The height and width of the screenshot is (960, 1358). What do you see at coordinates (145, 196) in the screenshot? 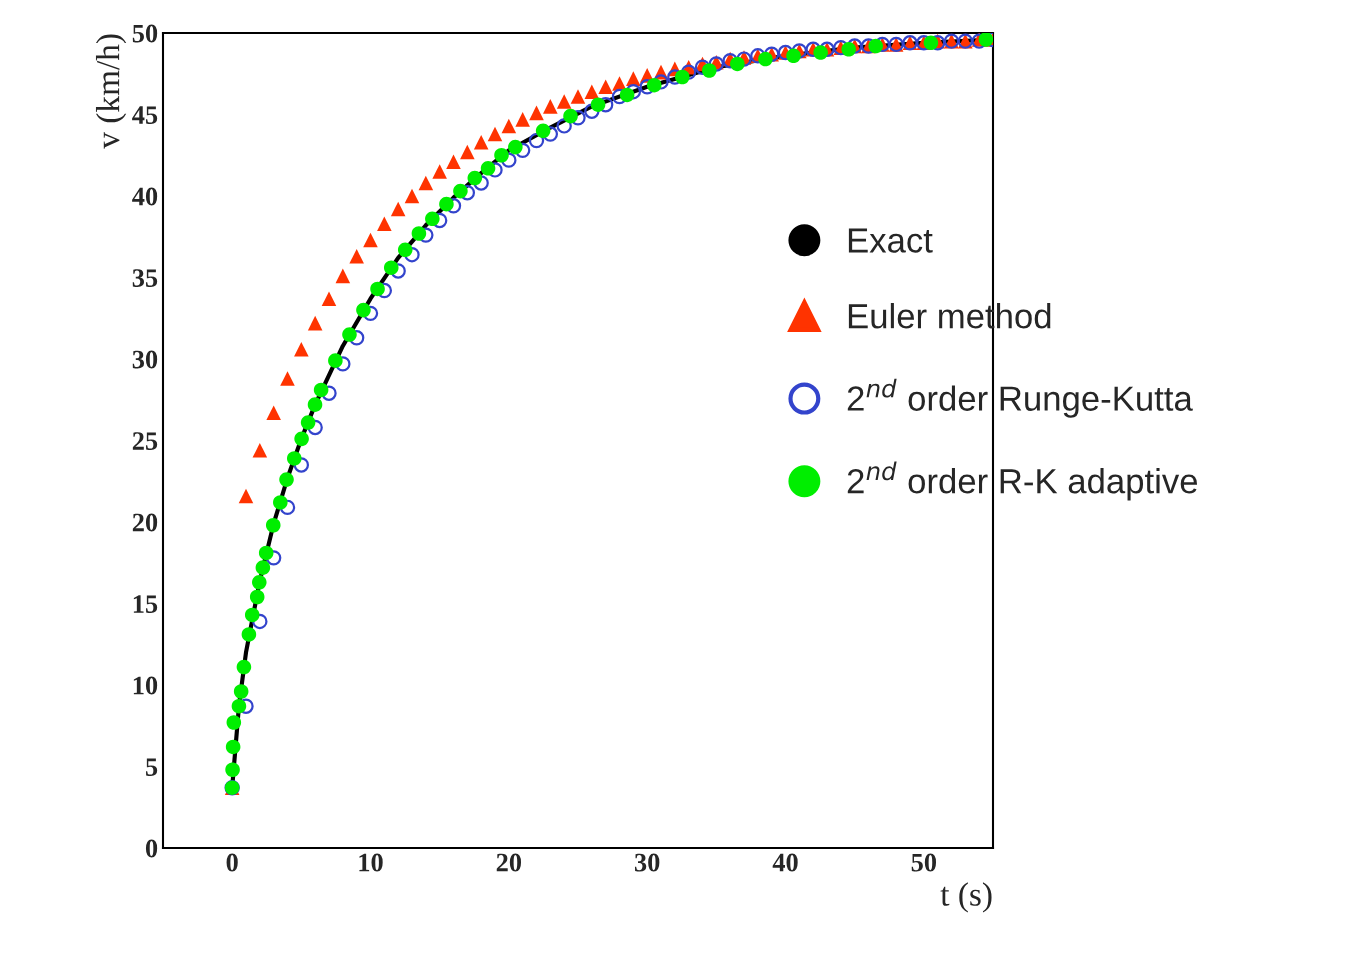
I see `y-tick-label: 40` at bounding box center [145, 196].